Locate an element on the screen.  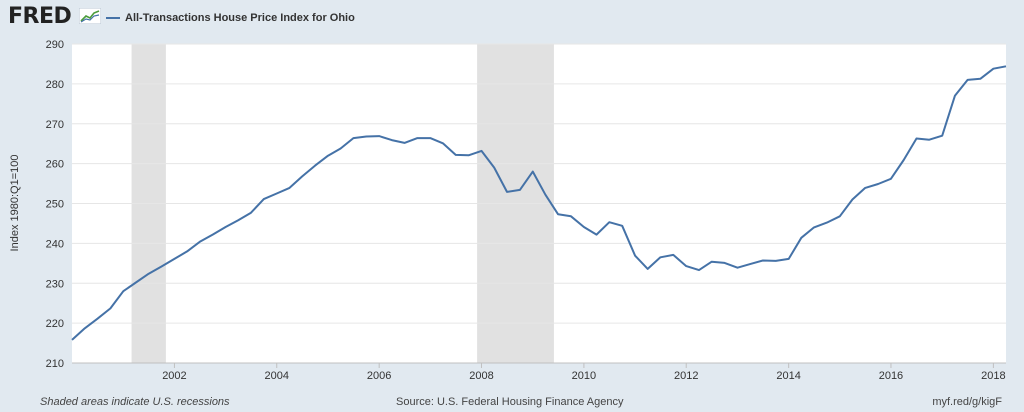
x-tick-label: 2016 is located at coordinates (891, 376).